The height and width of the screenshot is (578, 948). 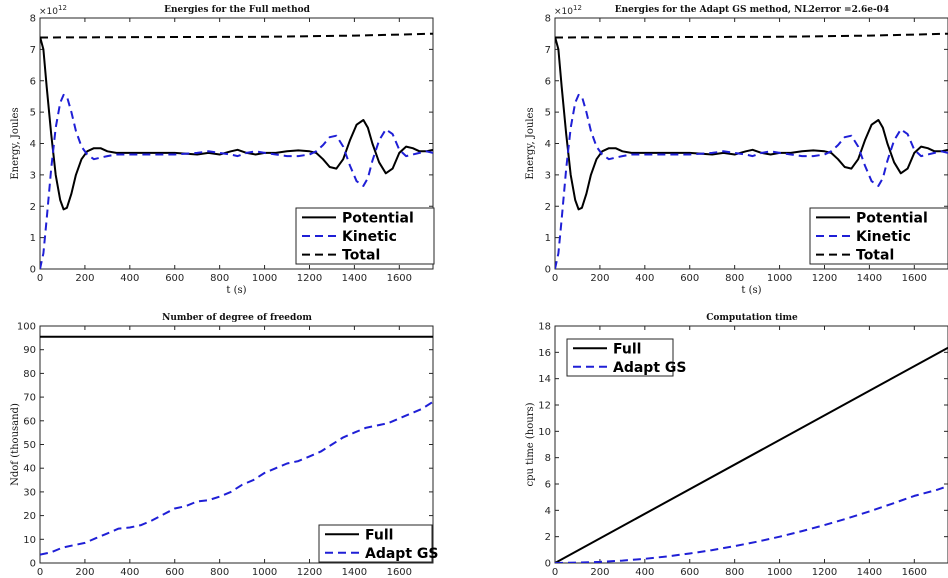 What do you see at coordinates (237, 10) in the screenshot?
I see `chart-title: Energies for the Full method` at bounding box center [237, 10].